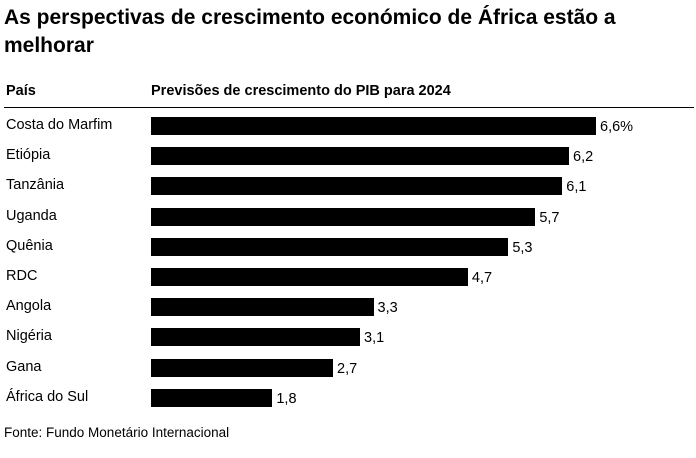  Describe the element at coordinates (583, 157) in the screenshot. I see `value-label: 6,2` at that location.